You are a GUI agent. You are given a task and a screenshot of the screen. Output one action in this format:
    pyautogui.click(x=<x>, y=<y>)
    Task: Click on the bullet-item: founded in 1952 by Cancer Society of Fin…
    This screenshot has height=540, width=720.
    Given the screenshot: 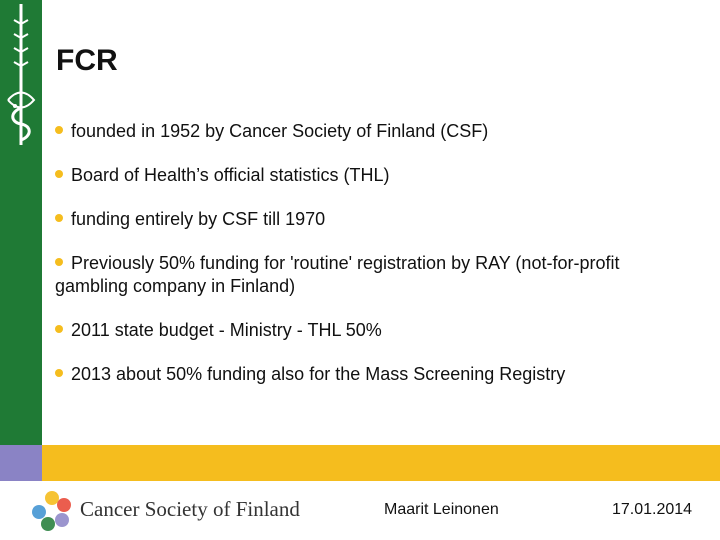 What is the action you would take?
    pyautogui.click(x=365, y=131)
    